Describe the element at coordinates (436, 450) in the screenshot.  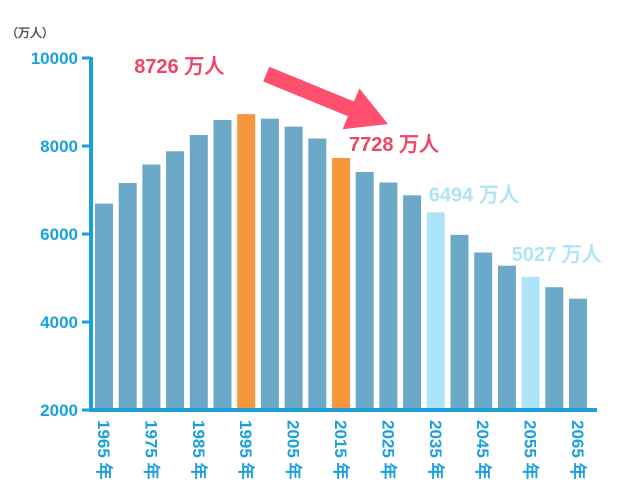
I see `x-tick-label-2035: 2035 年` at that location.